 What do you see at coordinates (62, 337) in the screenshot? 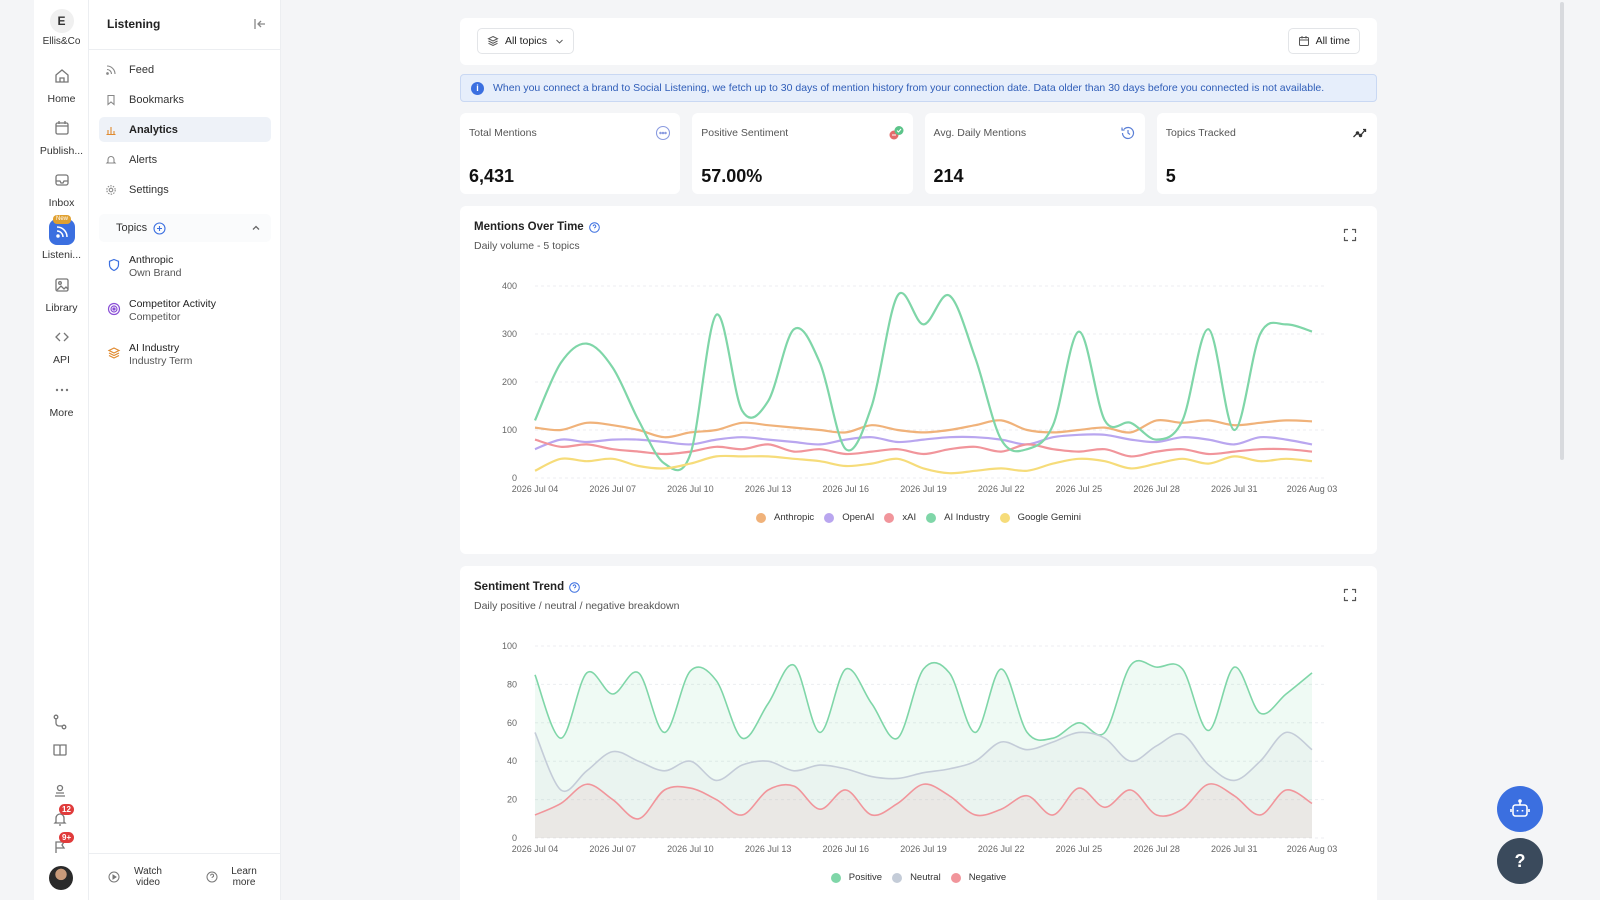
I see `code-icon` at bounding box center [62, 337].